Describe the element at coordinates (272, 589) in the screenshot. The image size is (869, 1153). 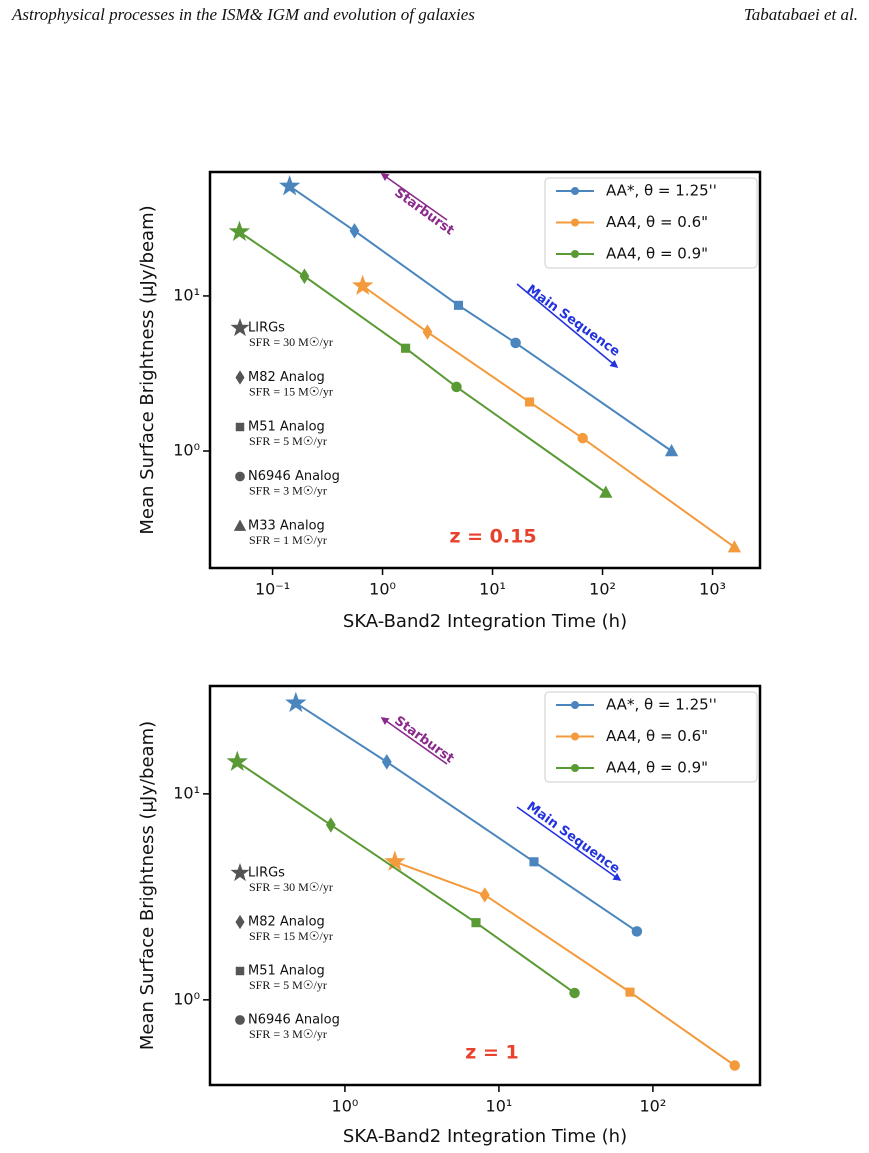
I see `x-tick-label: 10⁻¹` at that location.